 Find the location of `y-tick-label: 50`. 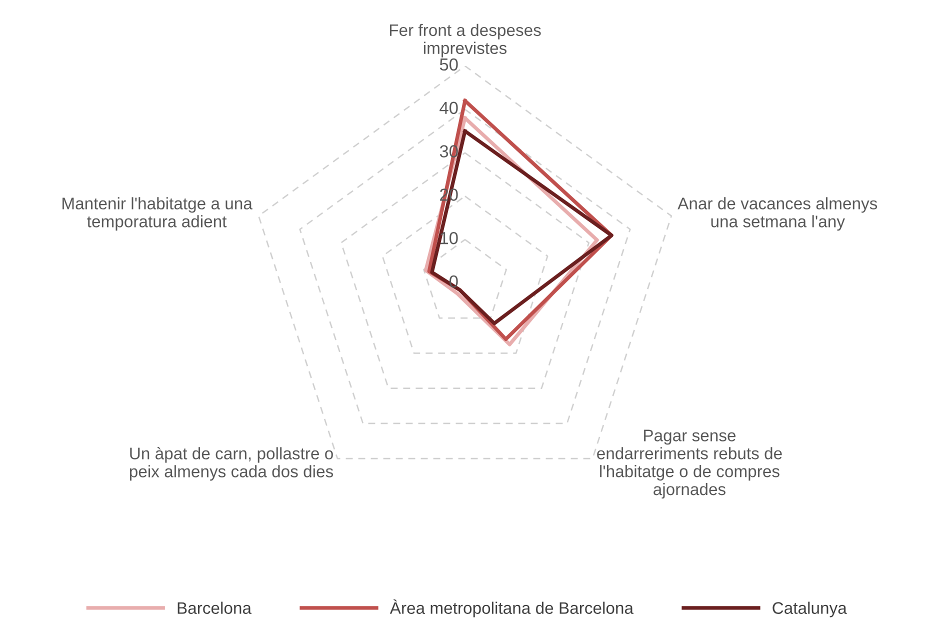

y-tick-label: 50 is located at coordinates (449, 64).